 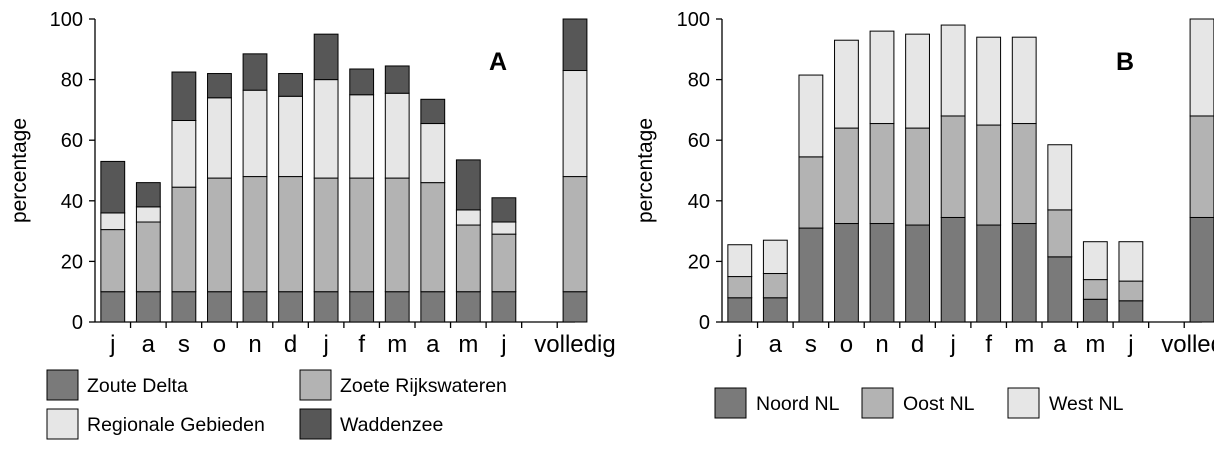 I want to click on legend-label: Noord NL, so click(x=798, y=404).